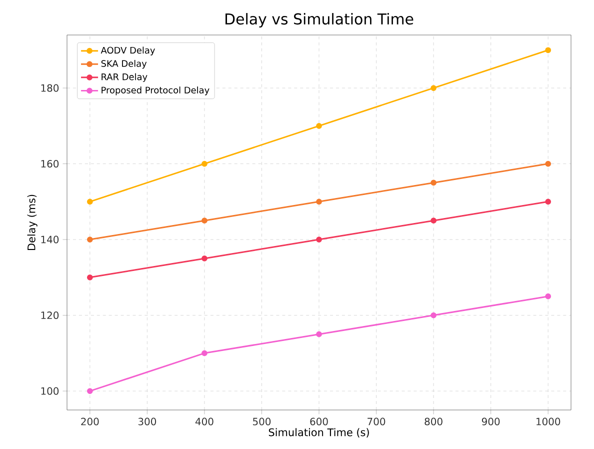  Describe the element at coordinates (491, 422) in the screenshot. I see `x-tick-label: 900` at that location.